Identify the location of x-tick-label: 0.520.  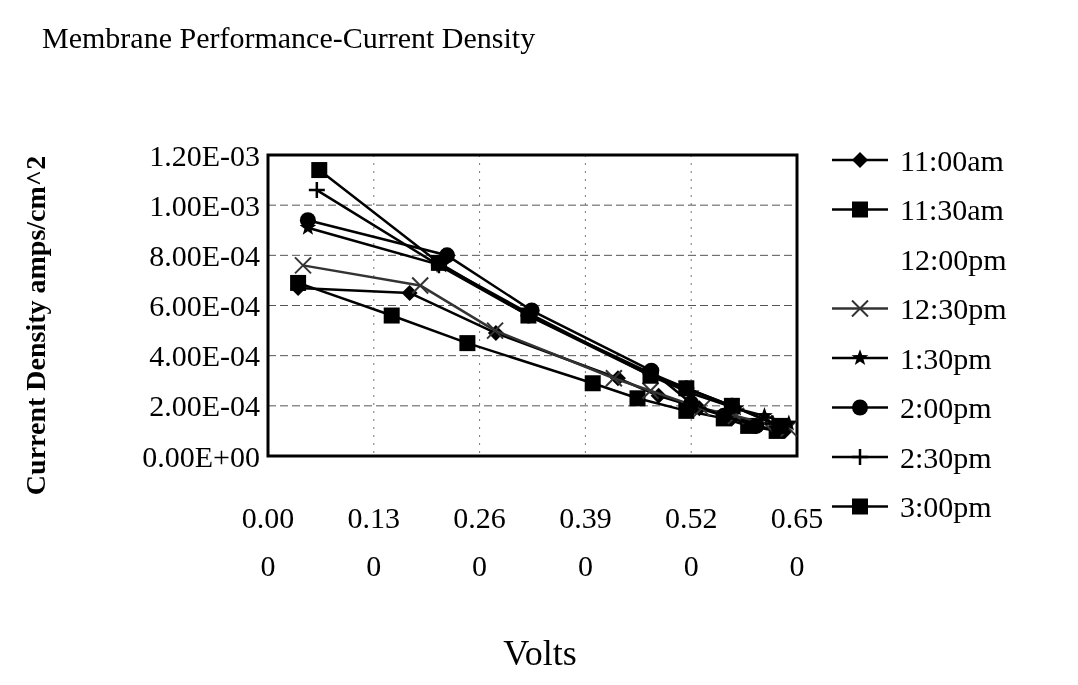
(691, 541).